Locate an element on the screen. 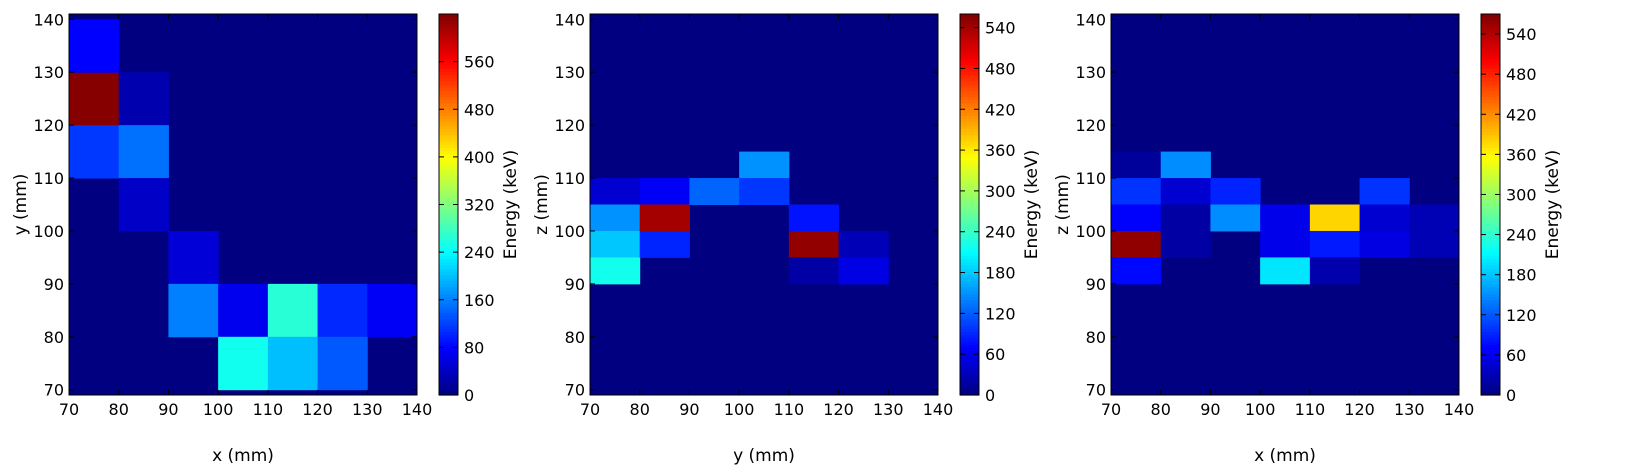  x-axis-label: x (mm) is located at coordinates (243, 456).